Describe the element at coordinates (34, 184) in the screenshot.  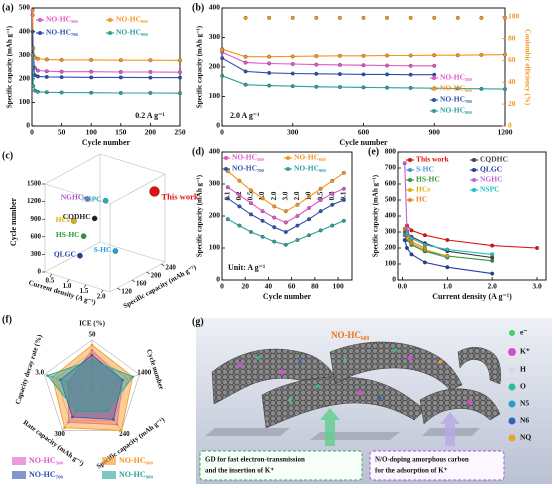
I see `z-tick-label: 1500` at that location.